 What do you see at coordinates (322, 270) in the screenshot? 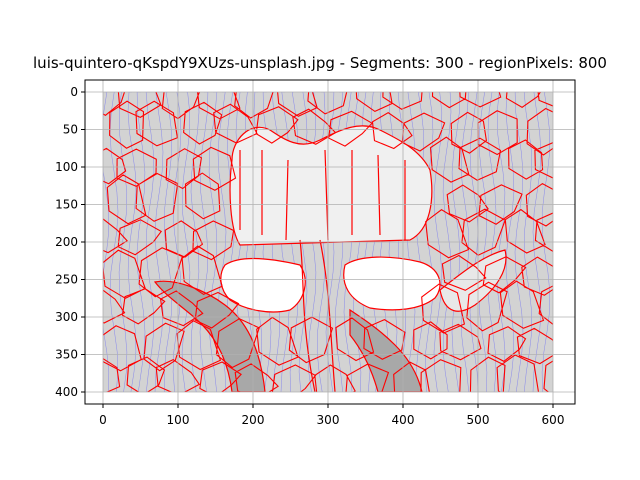
I see `finger-boundaries` at bounding box center [322, 270].